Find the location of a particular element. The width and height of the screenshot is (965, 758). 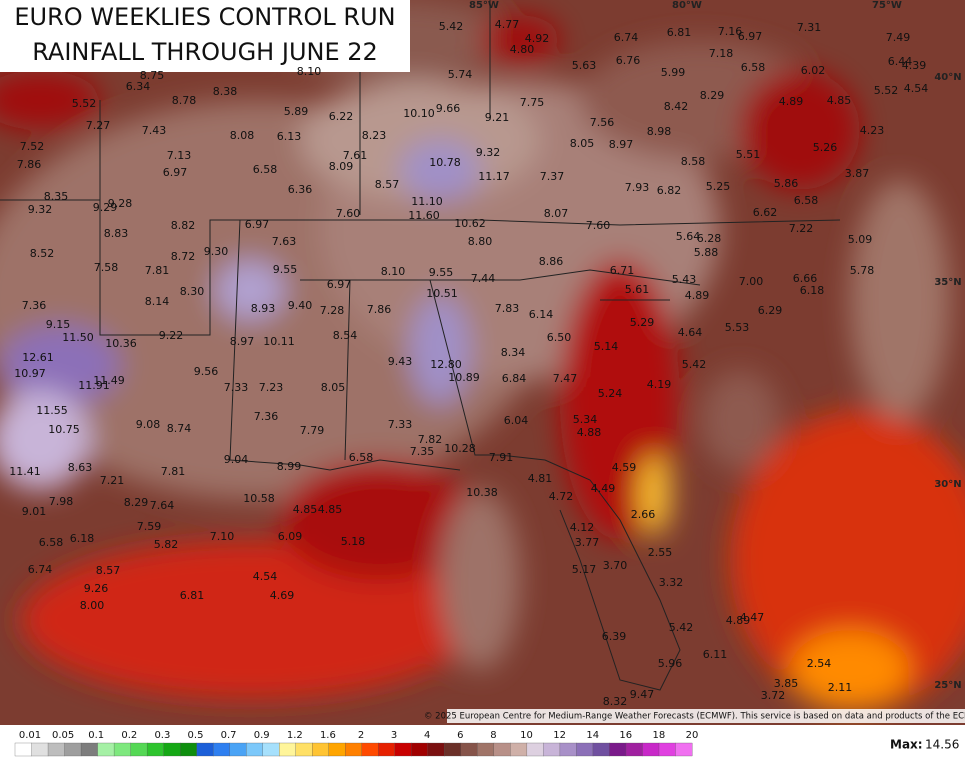

legend-label: 16 is located at coordinates (625, 735).